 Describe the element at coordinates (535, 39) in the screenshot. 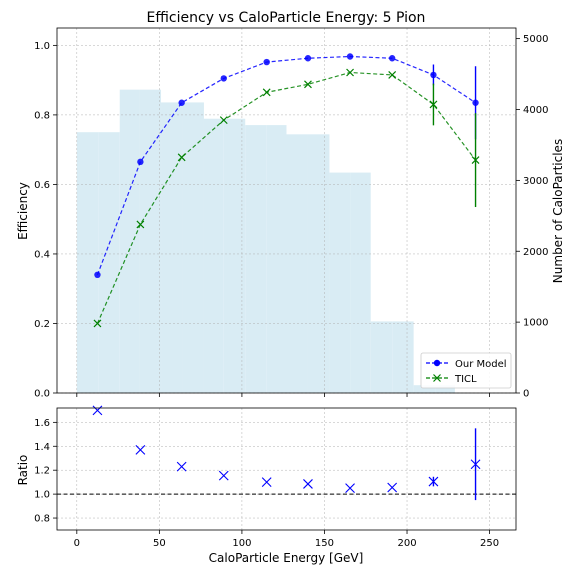

I see `top-y2-tick-label-5000: 5000` at that location.